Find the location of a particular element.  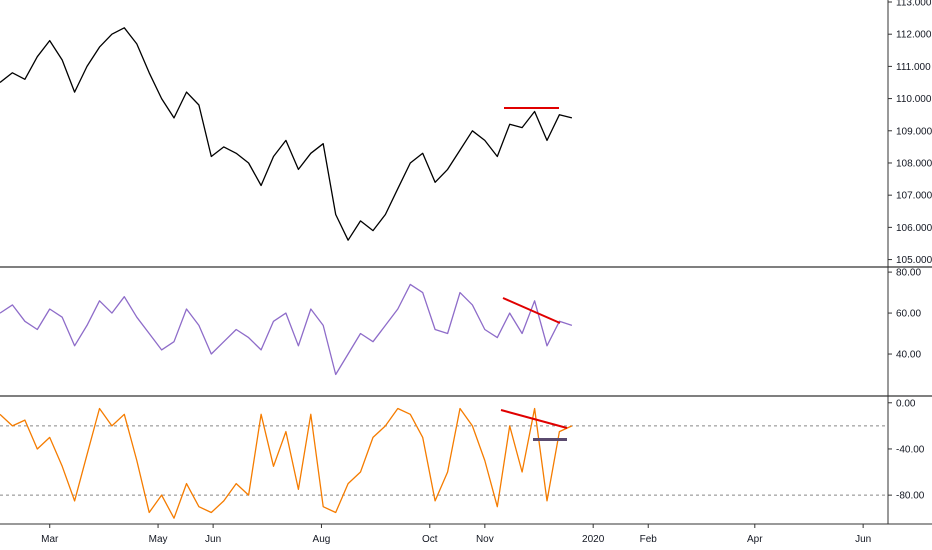

rsi-divergence-line is located at coordinates (531, 310).